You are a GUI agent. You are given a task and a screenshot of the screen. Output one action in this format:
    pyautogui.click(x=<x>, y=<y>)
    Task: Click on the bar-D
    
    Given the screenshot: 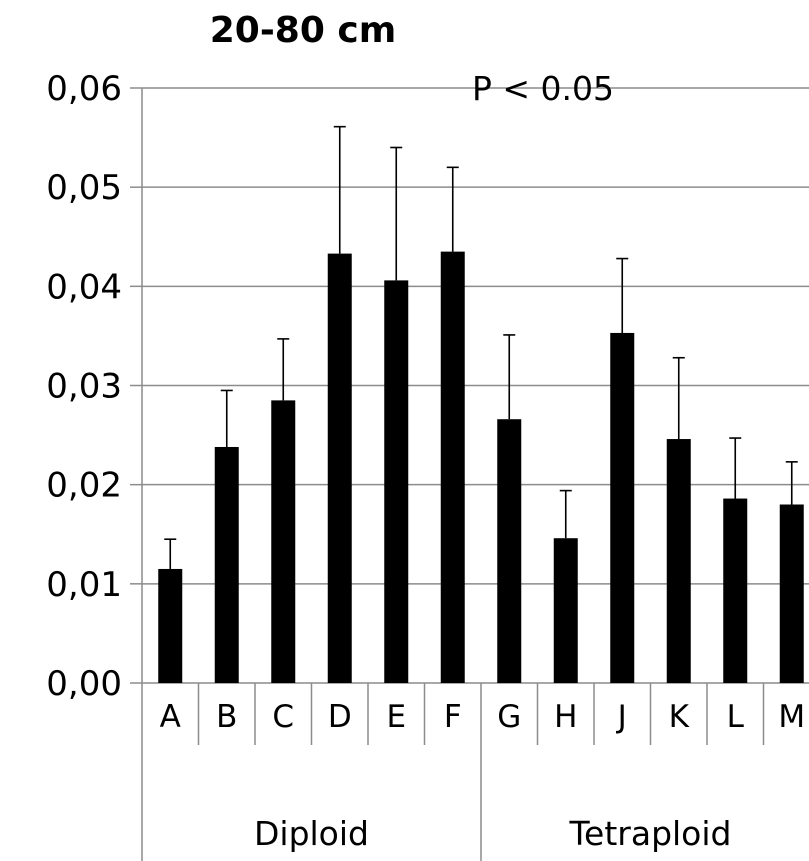 What is the action you would take?
    pyautogui.click(x=339, y=468)
    